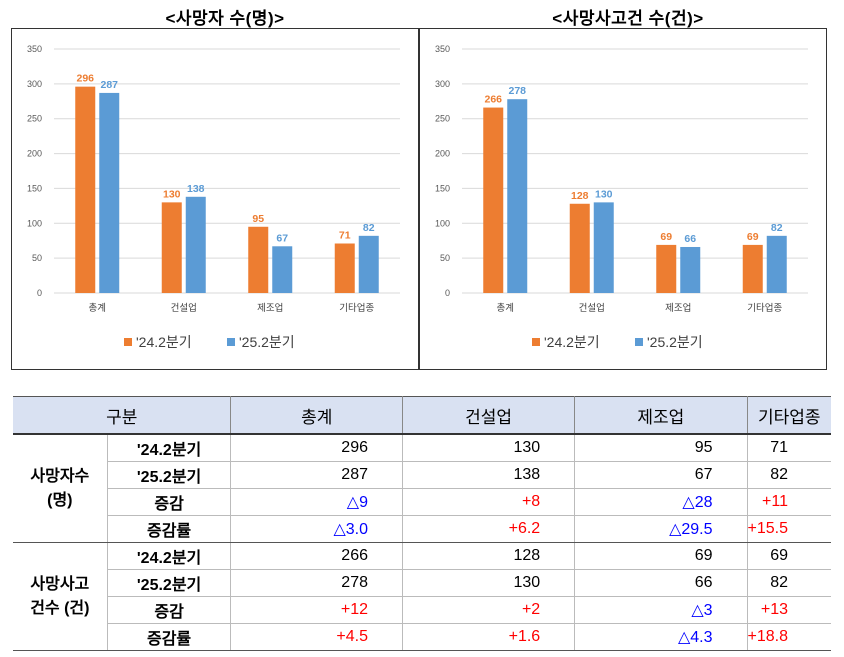 Image resolution: width=844 pixels, height=657 pixels. What do you see at coordinates (517, 91) in the screenshot?
I see `data-label: 278` at bounding box center [517, 91].